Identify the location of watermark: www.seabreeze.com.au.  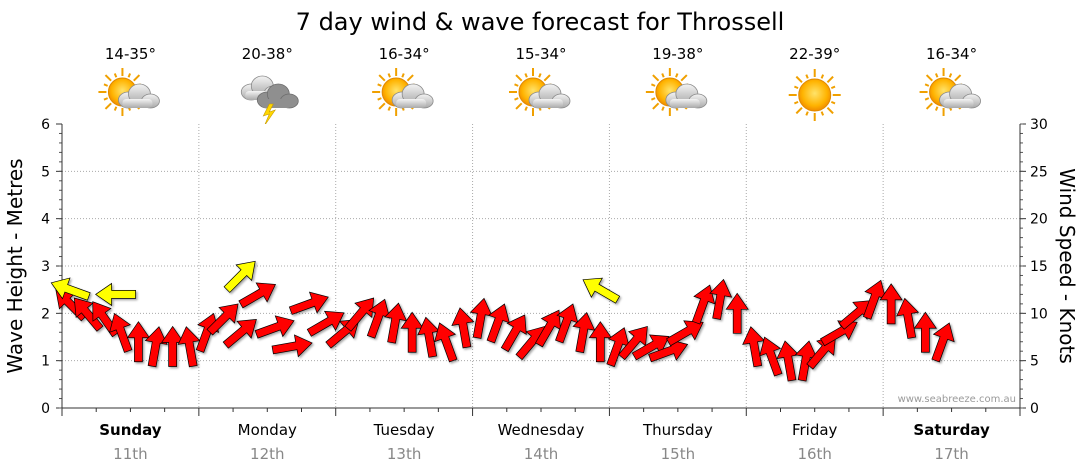
(957, 399).